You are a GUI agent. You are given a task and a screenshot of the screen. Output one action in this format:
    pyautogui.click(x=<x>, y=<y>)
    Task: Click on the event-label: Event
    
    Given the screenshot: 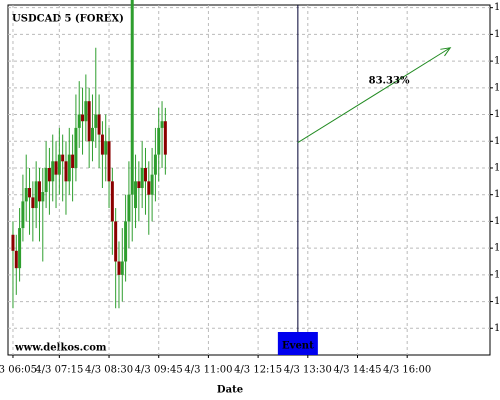 What is the action you would take?
    pyautogui.click(x=298, y=346)
    